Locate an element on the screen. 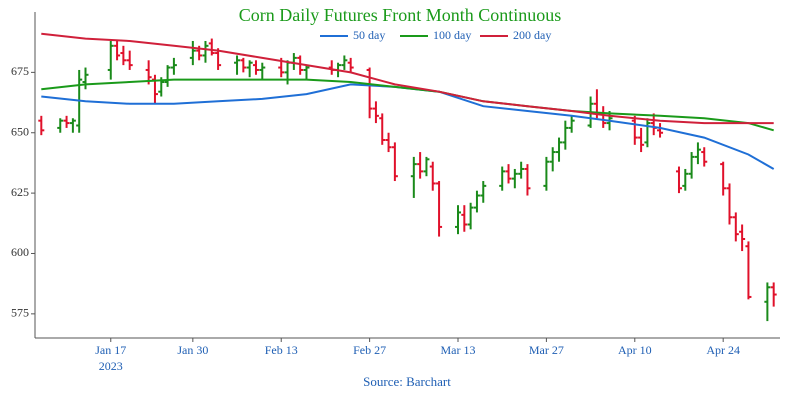 The height and width of the screenshot is (400, 800). legend-label: 200 day is located at coordinates (532, 35).